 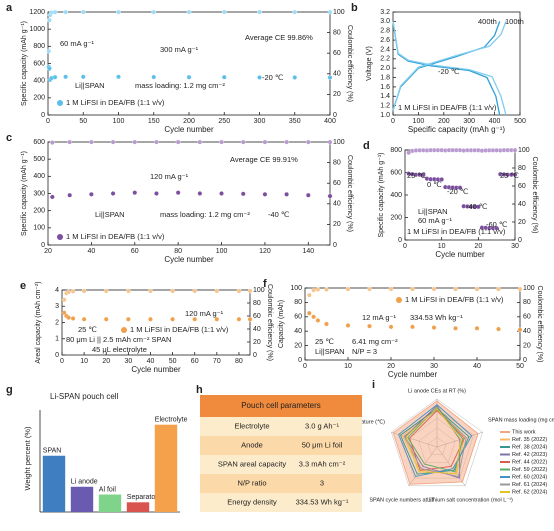 I want to click on y2-axis-label: Coulombic efficiency (%), so click(x=349, y=193).